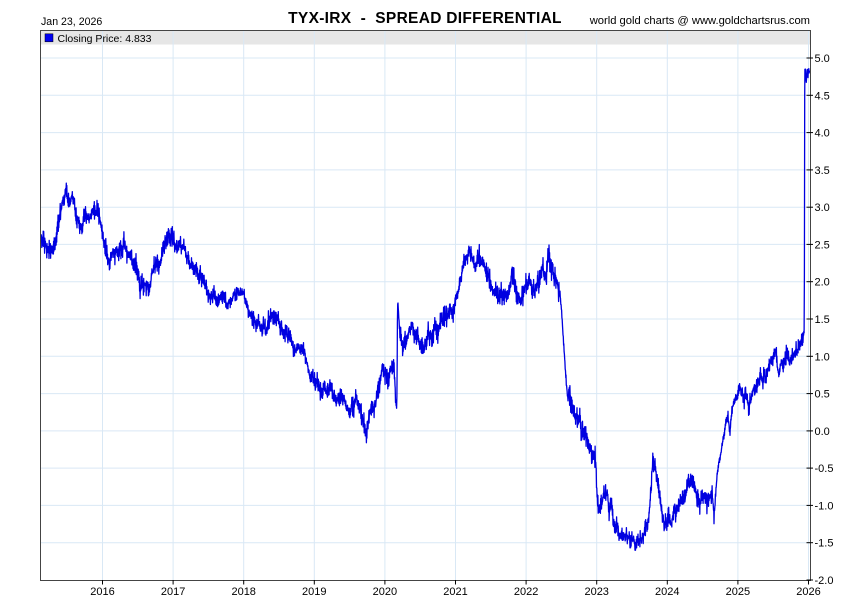 Image resolution: width=850 pixels, height=616 pixels. I want to click on svg-text: 4.5, so click(822, 96).